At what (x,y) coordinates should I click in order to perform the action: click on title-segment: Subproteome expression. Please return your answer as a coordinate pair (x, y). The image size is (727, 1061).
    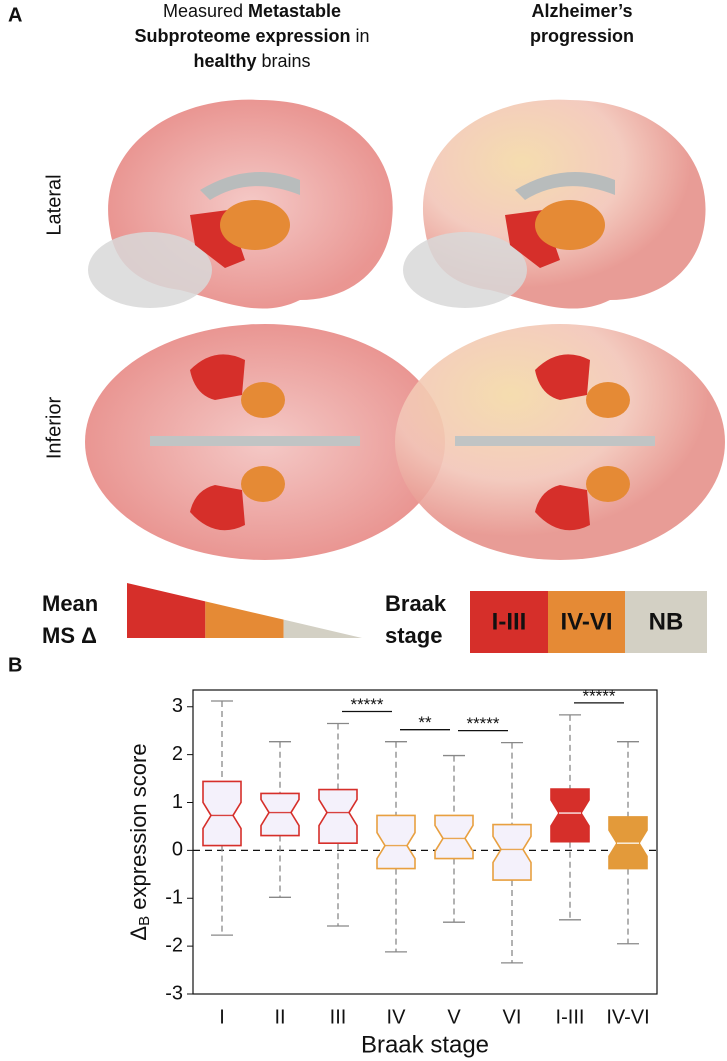
    Looking at the image, I should click on (242, 36).